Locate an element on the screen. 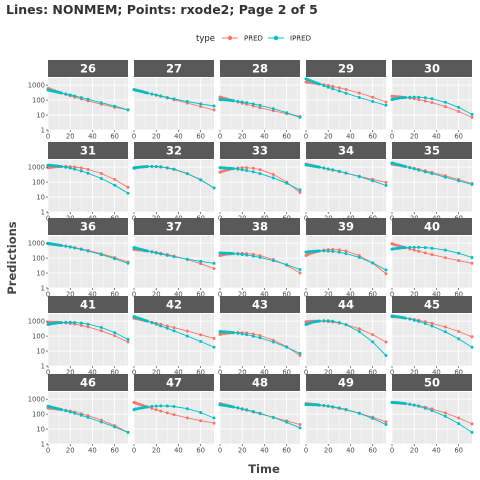  facet-strip-label: 50 is located at coordinates (432, 383).